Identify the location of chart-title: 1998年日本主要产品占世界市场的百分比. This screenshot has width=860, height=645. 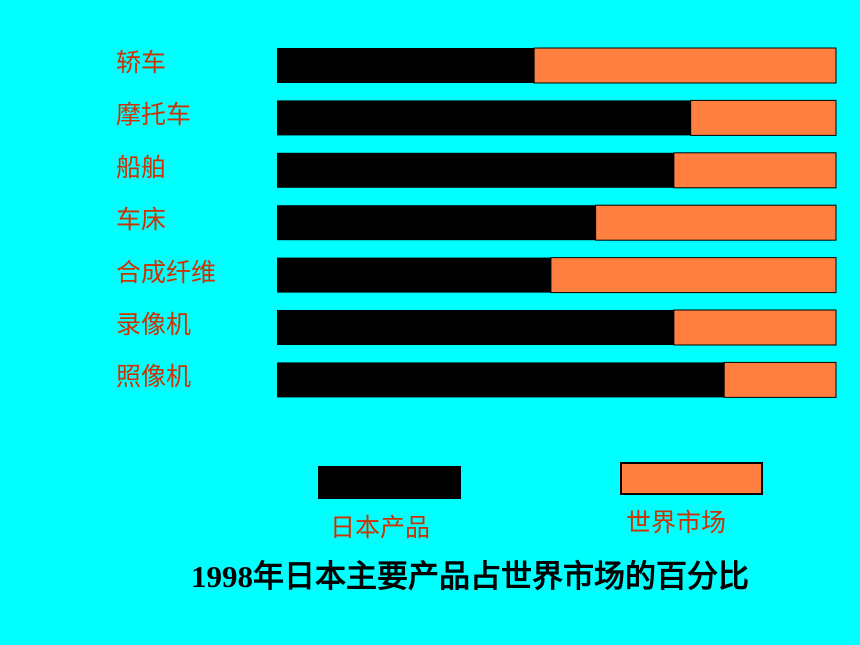
(470, 576).